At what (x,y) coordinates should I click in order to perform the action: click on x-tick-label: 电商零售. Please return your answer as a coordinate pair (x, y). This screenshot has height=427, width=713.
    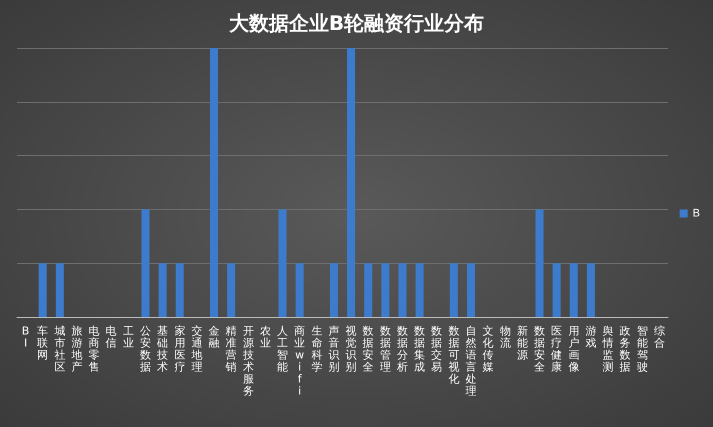
    Looking at the image, I should click on (94, 349).